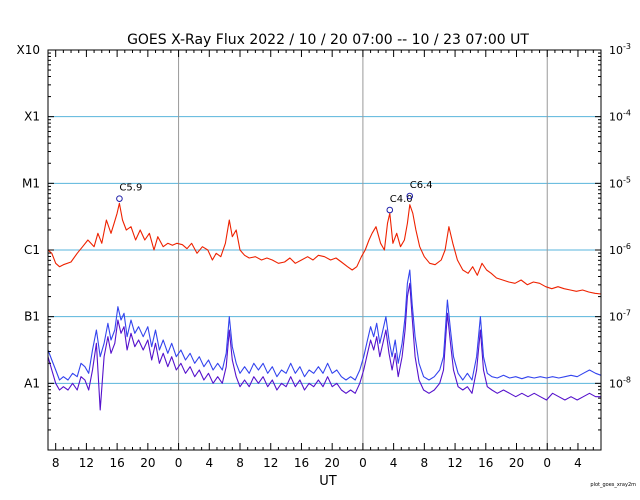 The image size is (640, 500). I want to click on right-tick-exponent: -8, so click(627, 379).